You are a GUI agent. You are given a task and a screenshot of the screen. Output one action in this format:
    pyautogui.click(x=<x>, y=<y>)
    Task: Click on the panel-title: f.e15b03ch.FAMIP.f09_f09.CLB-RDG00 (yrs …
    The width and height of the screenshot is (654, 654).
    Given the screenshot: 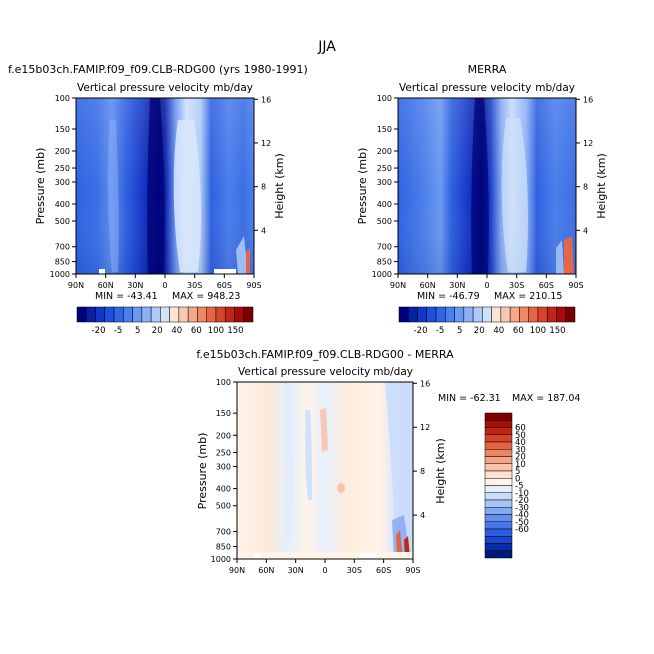 What is the action you would take?
    pyautogui.click(x=158, y=69)
    